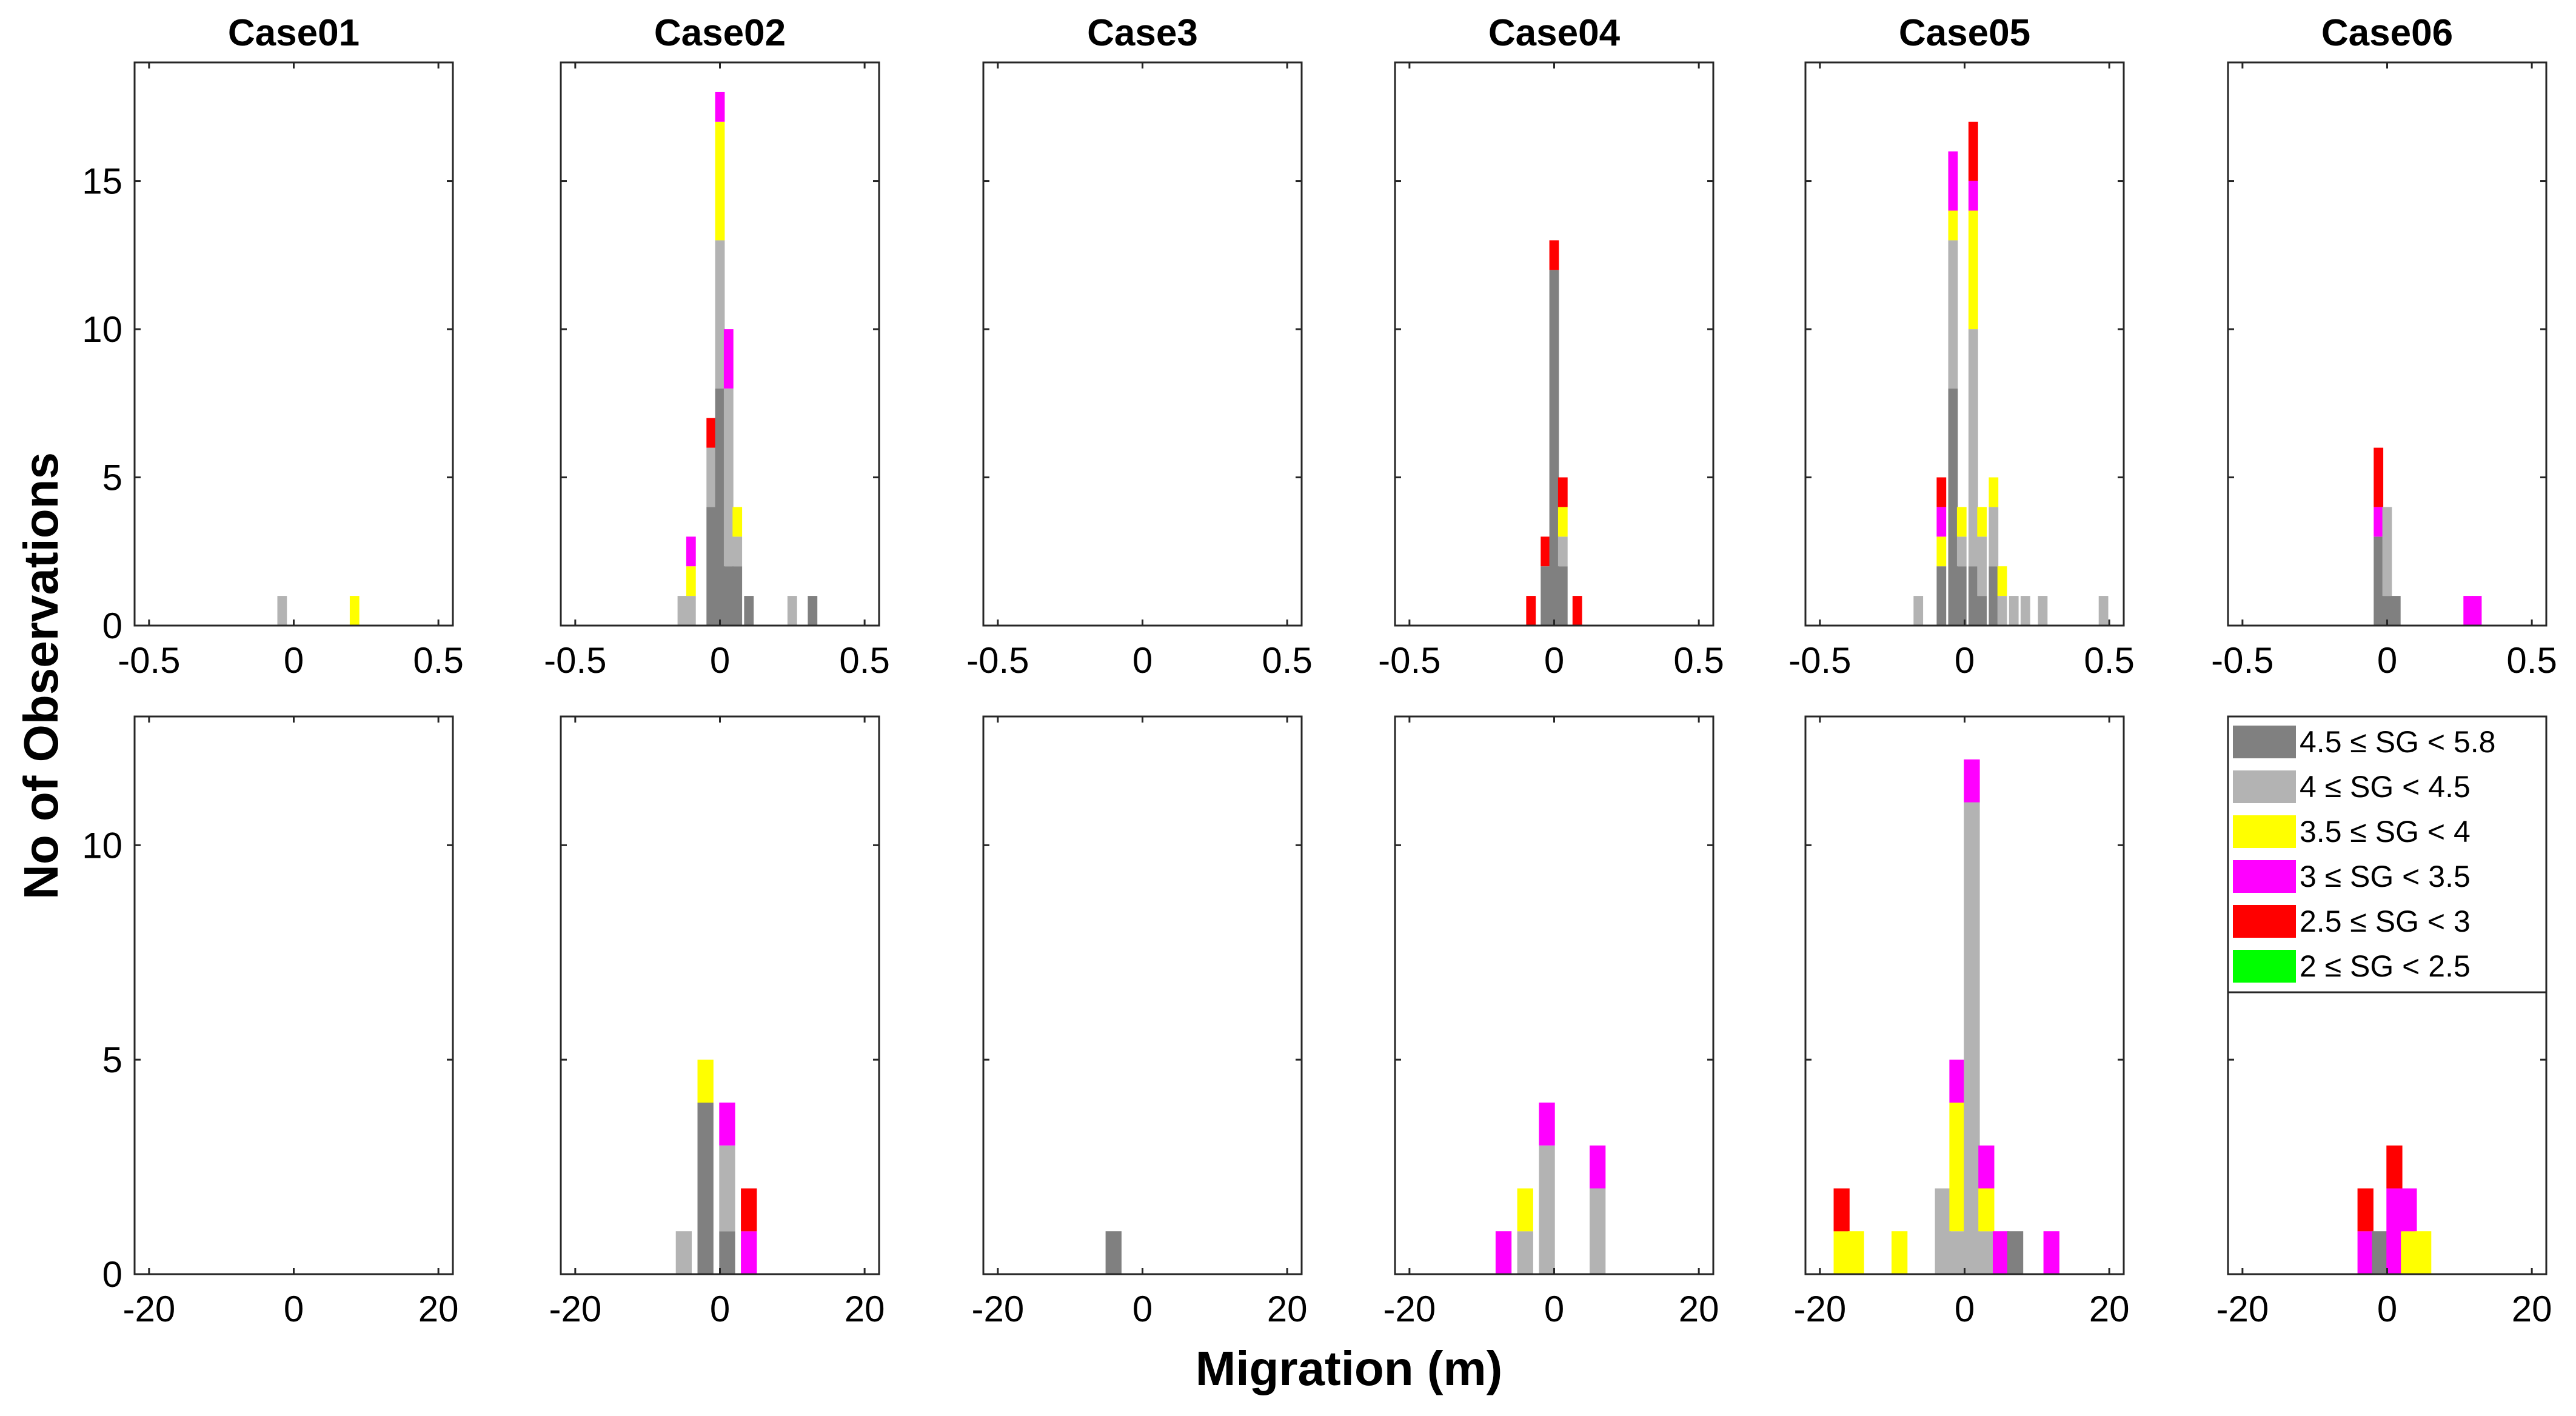 Image resolution: width=2576 pixels, height=1416 pixels. Describe the element at coordinates (1964, 33) in the screenshot. I see `panel-title: Case05` at that location.